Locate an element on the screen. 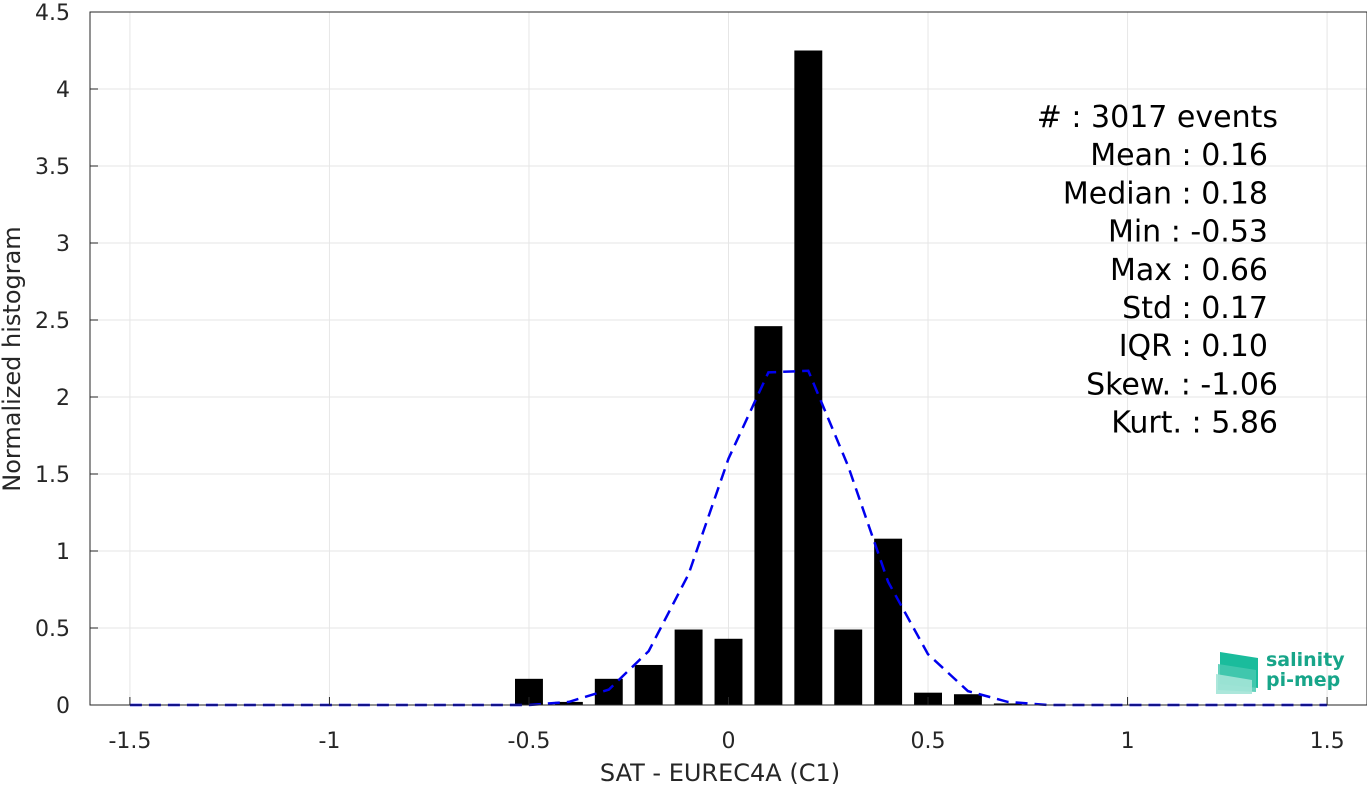 The height and width of the screenshot is (785, 1367). y-tick-label-9: 4.5 is located at coordinates (52, 13).